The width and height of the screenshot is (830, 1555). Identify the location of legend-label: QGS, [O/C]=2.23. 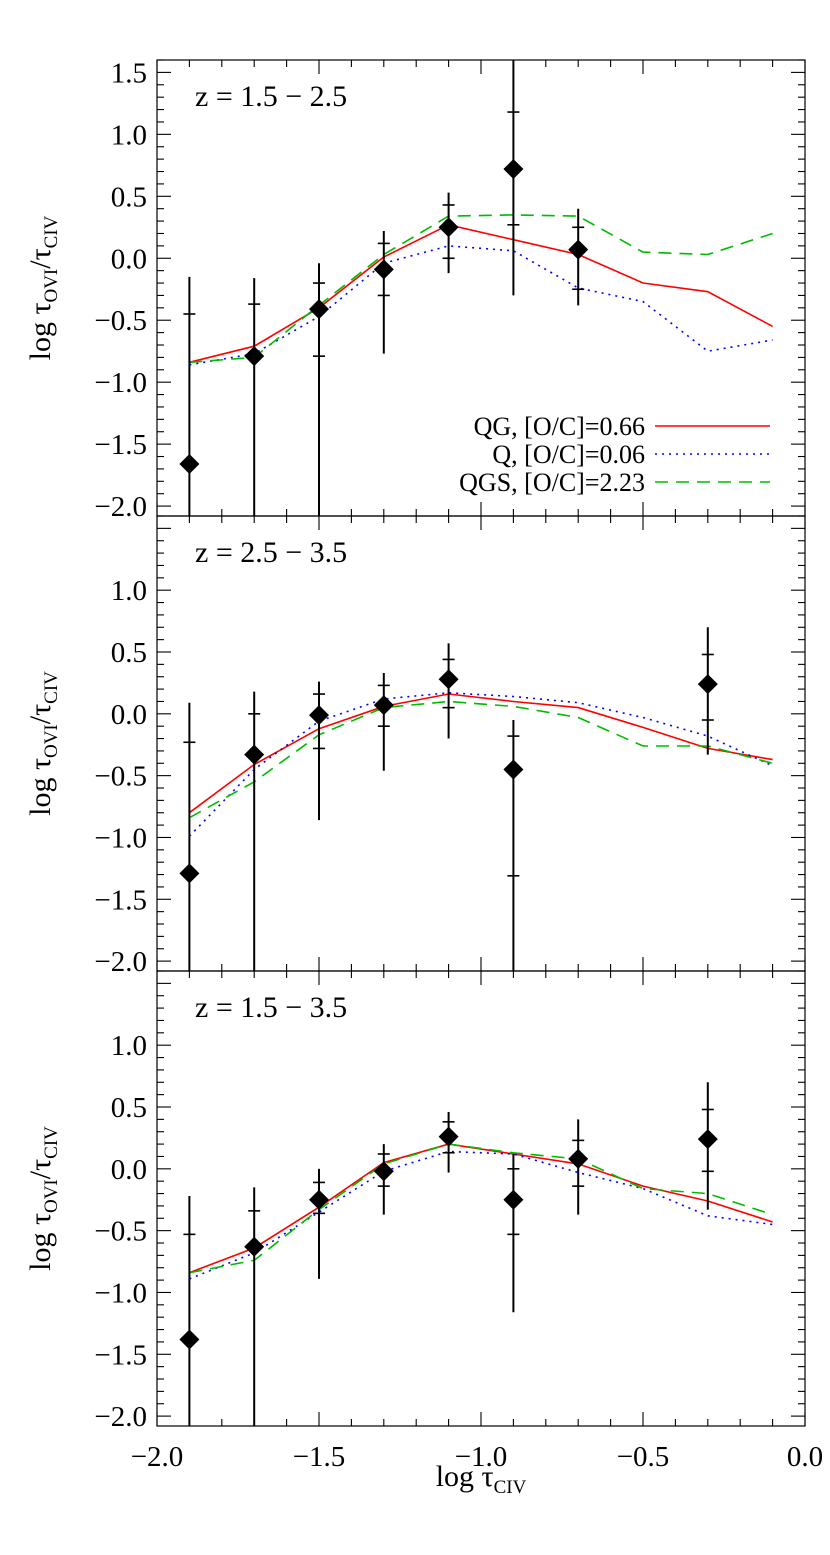
(552, 482).